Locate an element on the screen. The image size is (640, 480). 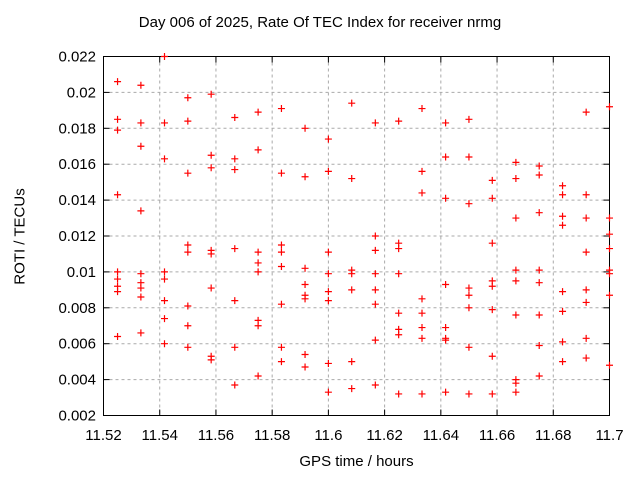
y-tick-label: 0.018 is located at coordinates (77, 128).